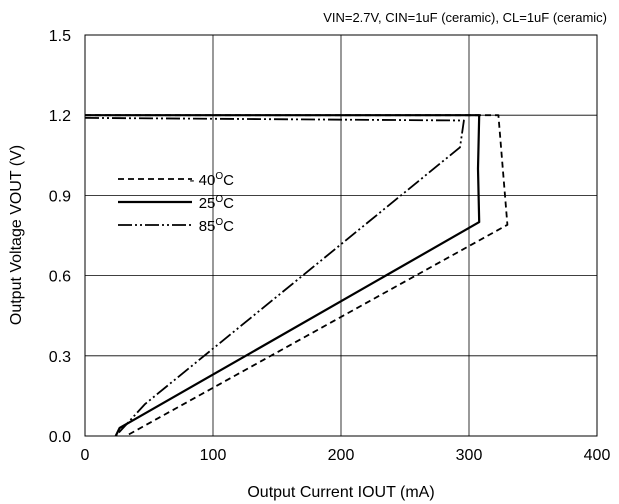  I want to click on y-tick-labels: 0.0 0.3 0.6 0.9 1.2 1.5, so click(60, 237).